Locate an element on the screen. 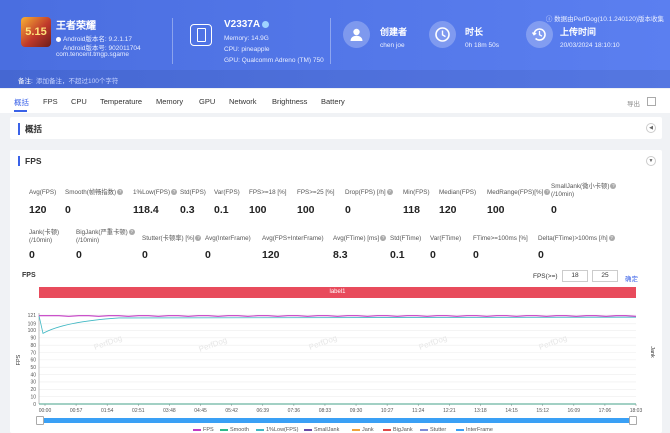 Image resolution: width=670 pixels, height=433 pixels. note-bar: 备注: 添加备注，不超过100个字符 is located at coordinates (335, 79).